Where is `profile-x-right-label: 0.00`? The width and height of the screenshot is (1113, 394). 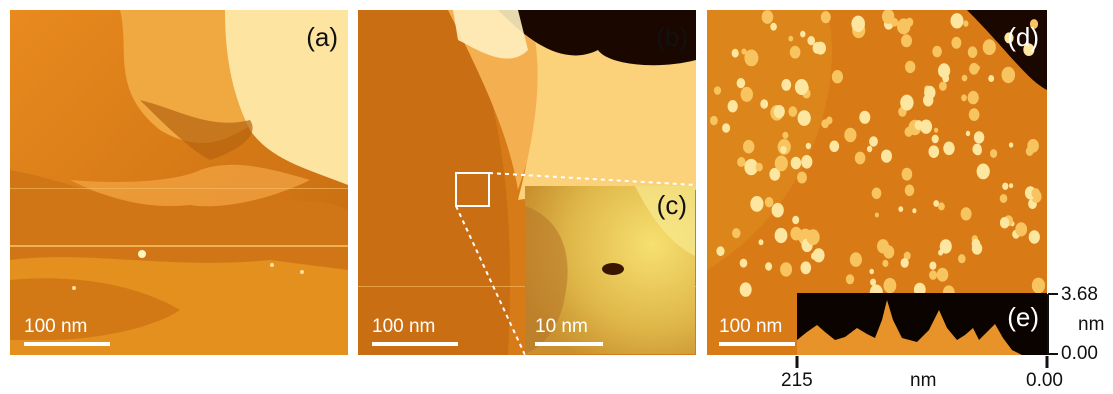
profile-x-right-label: 0.00 is located at coordinates (1044, 380).